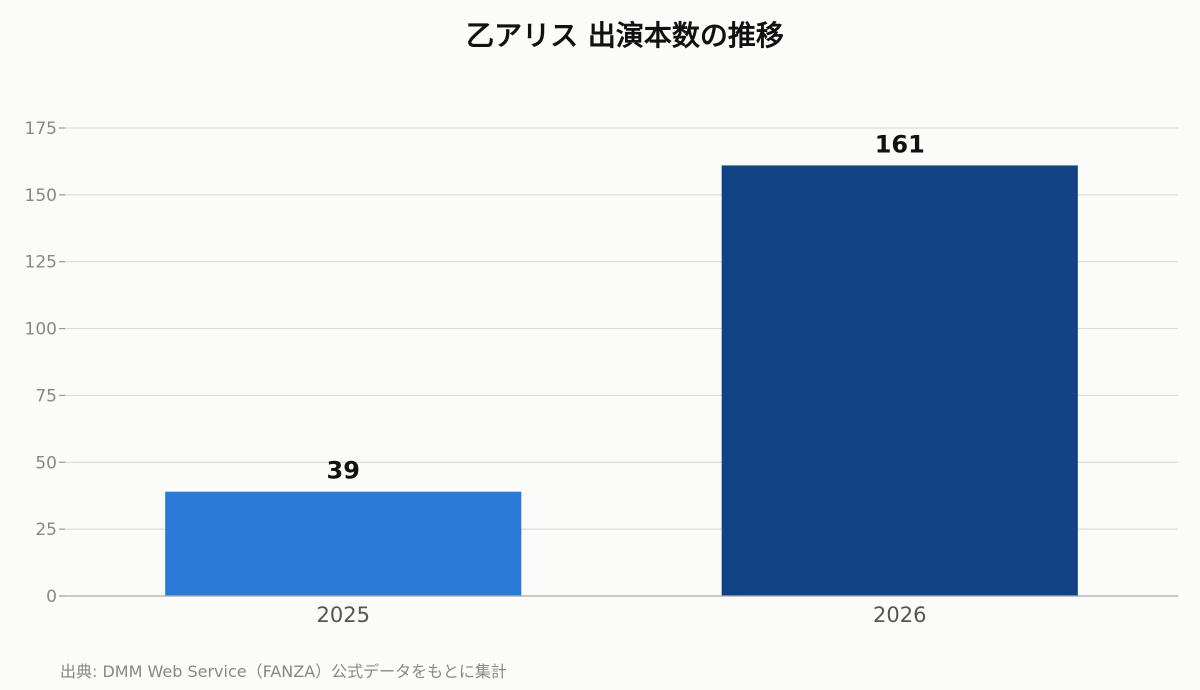 The width and height of the screenshot is (1200, 690). Describe the element at coordinates (51, 597) in the screenshot. I see `y-tick-label: 0` at that location.